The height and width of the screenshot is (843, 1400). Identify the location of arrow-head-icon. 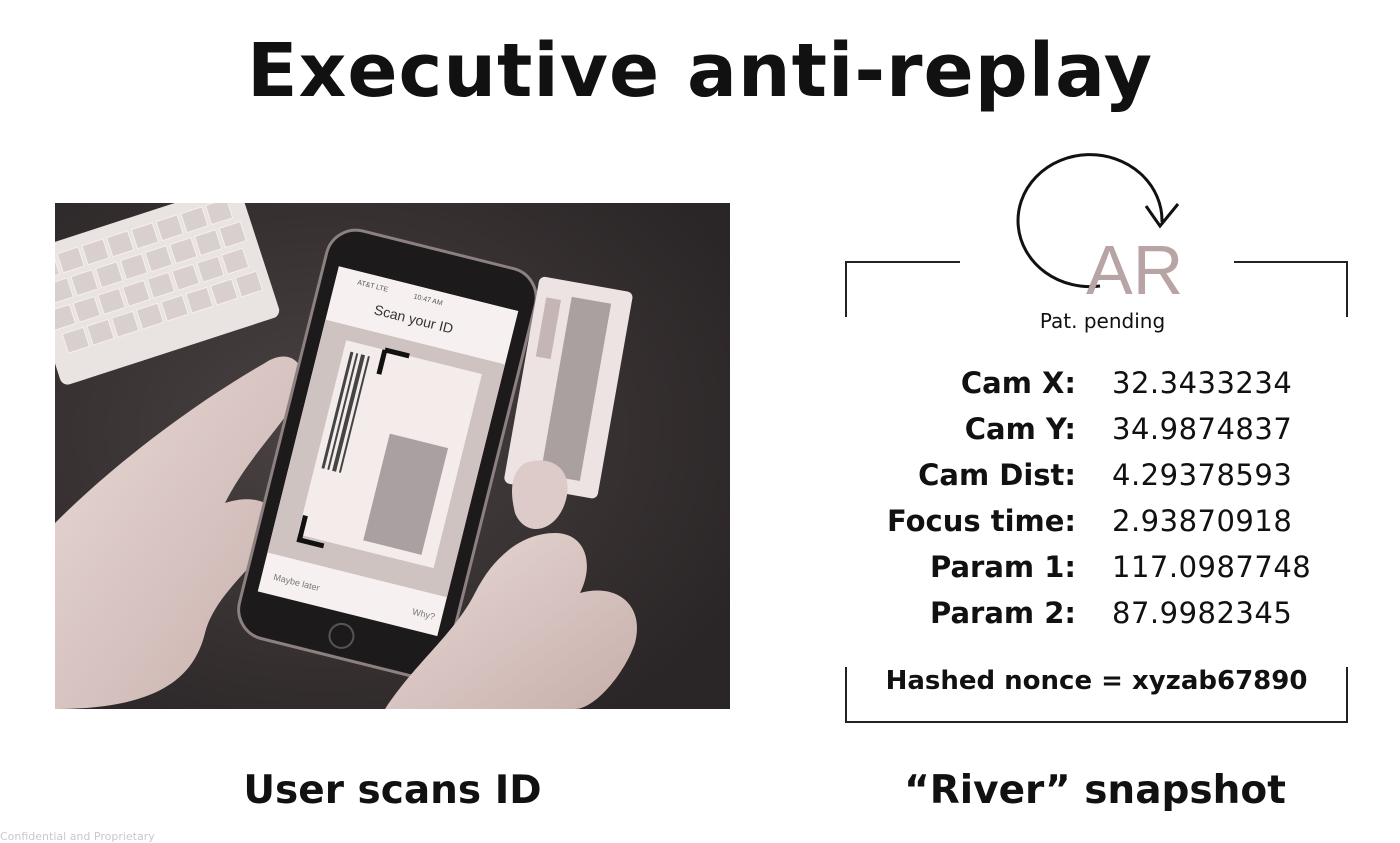
(1162, 216).